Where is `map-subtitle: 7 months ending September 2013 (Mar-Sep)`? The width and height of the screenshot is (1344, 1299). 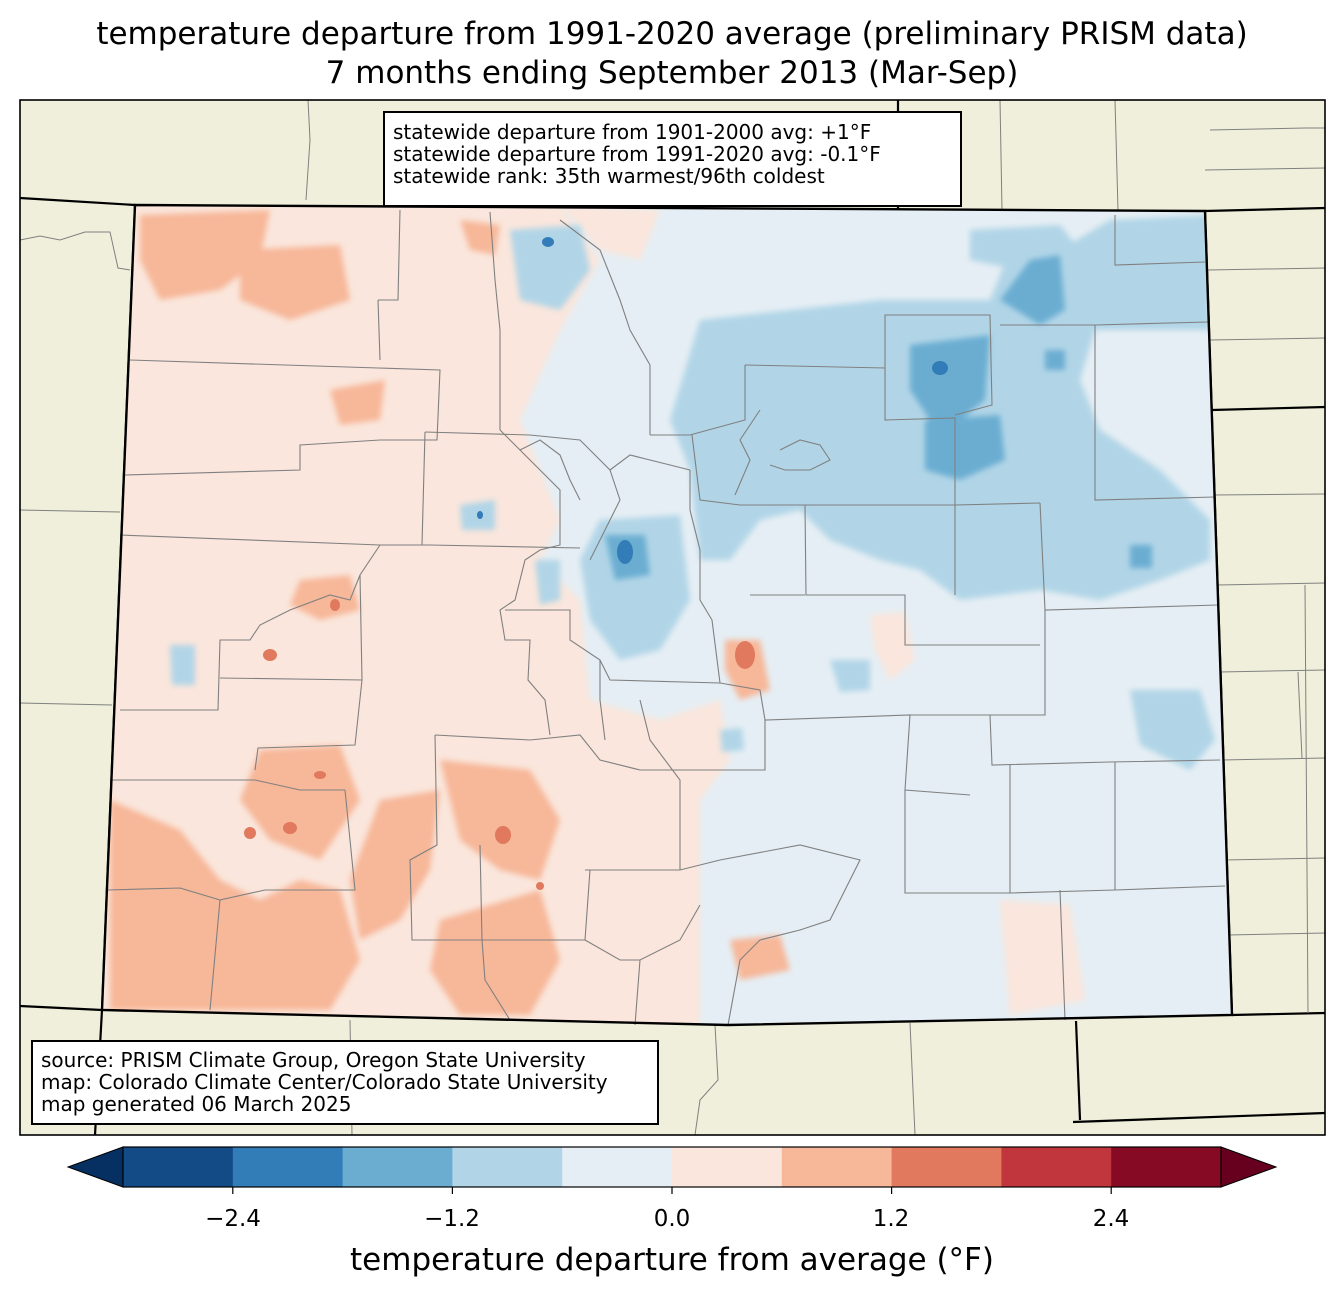 map-subtitle: 7 months ending September 2013 (Mar-Sep) is located at coordinates (672, 73).